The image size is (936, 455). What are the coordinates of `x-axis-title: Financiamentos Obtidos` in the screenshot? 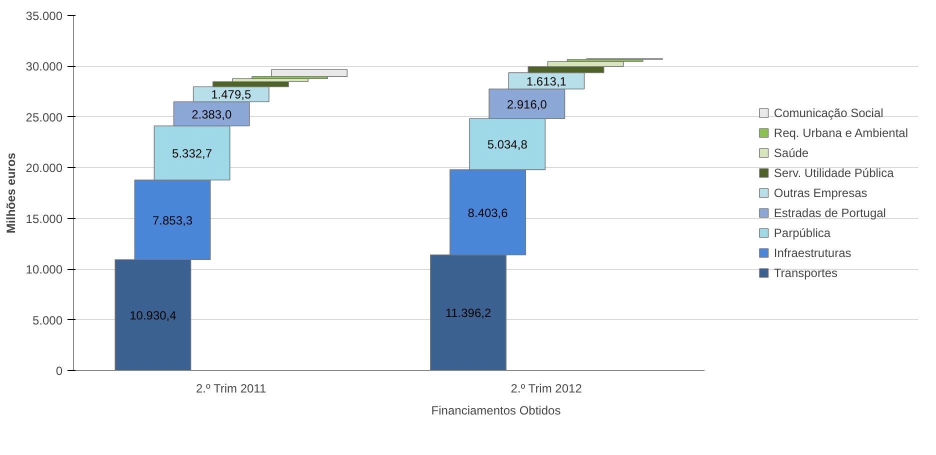 It's located at (496, 411).